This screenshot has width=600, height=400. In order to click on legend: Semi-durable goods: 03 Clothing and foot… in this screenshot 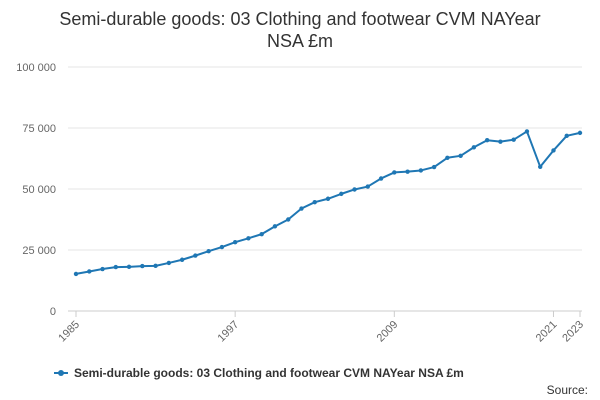, I will do `click(259, 373)`.